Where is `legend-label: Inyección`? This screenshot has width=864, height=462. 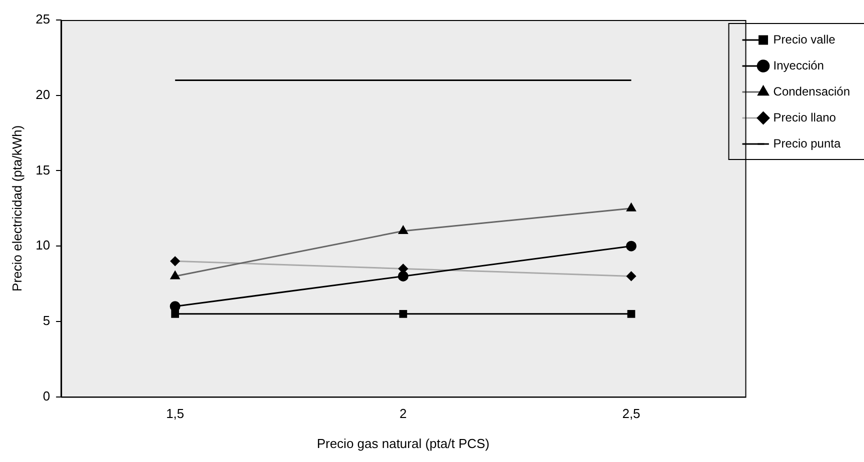
legend-label: Inyección is located at coordinates (798, 65).